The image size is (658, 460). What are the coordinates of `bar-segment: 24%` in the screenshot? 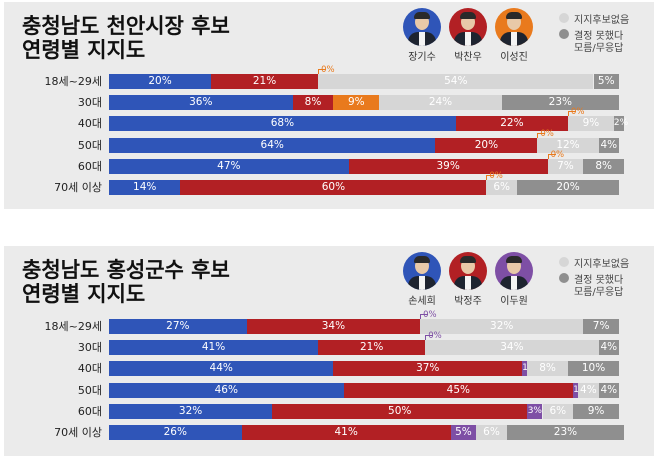 It's located at (440, 103).